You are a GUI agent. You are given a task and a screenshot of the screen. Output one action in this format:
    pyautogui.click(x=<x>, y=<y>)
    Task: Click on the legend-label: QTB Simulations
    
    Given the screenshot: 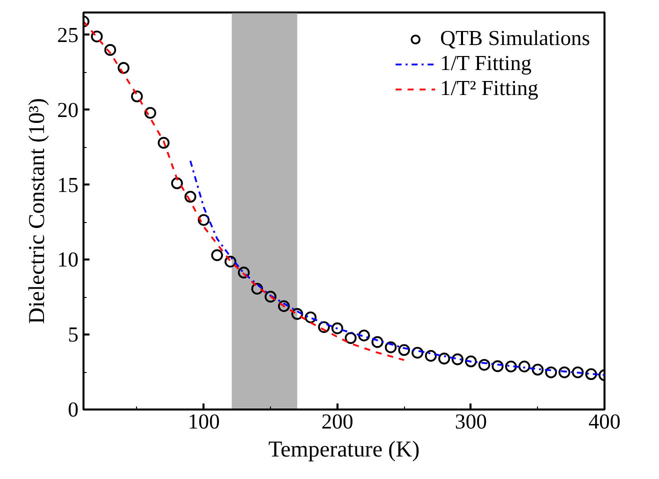 What is the action you would take?
    pyautogui.click(x=515, y=38)
    